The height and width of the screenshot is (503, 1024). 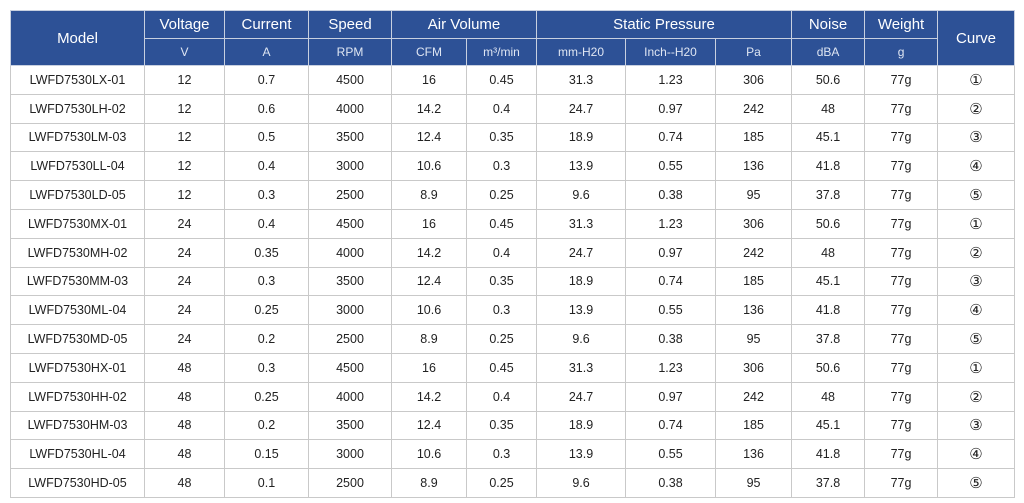 I want to click on header-curve: Curve, so click(x=976, y=38).